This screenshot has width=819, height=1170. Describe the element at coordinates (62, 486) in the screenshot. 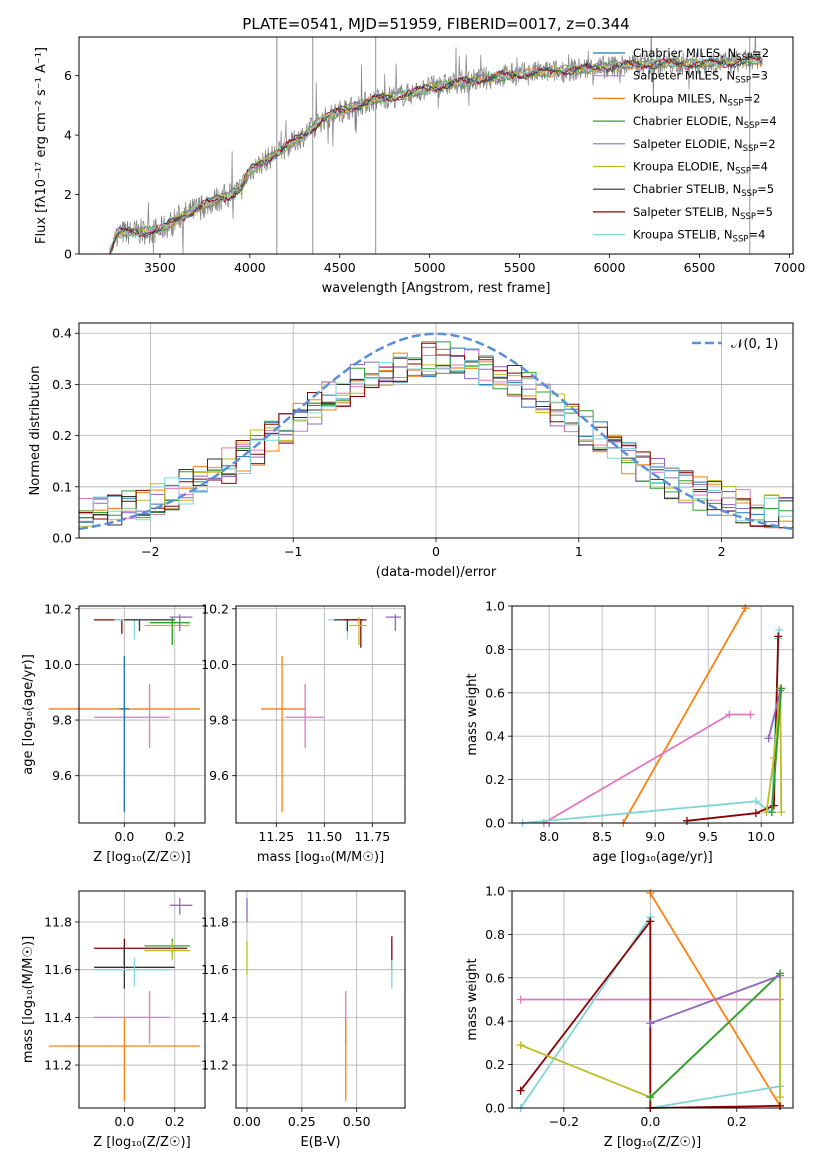

I see `y-tick-label: 0.1` at that location.